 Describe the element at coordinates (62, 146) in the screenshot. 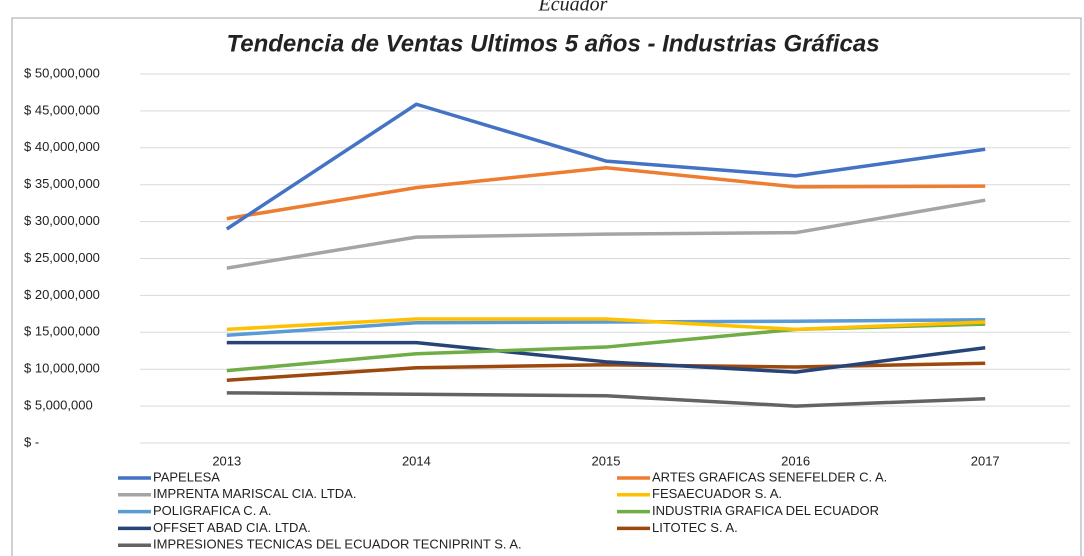

I see `y-tick-label: $ 40,000,000` at that location.